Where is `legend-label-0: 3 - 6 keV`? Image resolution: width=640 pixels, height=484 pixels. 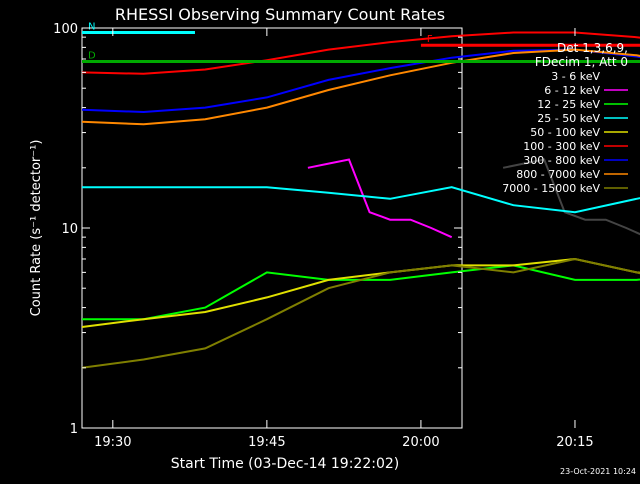
legend-label-0: 3 - 6 keV is located at coordinates (575, 76).